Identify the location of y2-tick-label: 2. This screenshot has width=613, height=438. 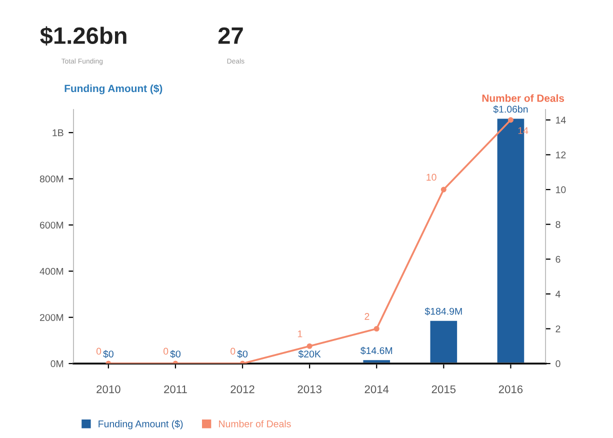
(558, 328).